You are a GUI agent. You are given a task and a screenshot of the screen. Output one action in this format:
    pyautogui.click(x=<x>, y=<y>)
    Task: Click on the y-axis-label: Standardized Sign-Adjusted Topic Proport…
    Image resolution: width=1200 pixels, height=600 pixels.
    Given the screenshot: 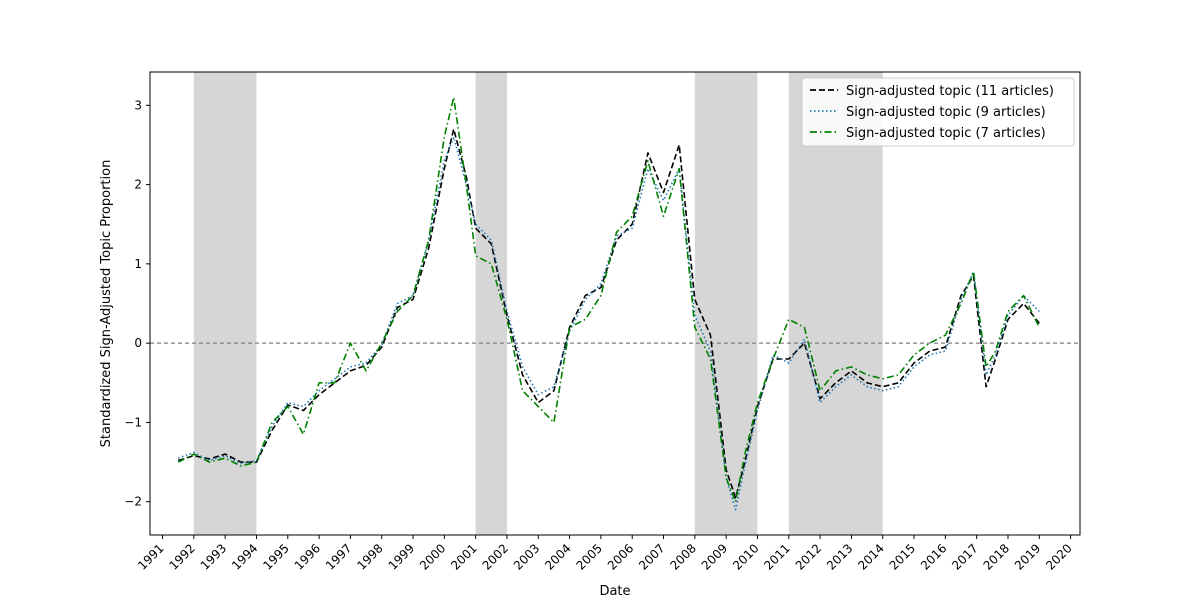 What is the action you would take?
    pyautogui.click(x=106, y=304)
    